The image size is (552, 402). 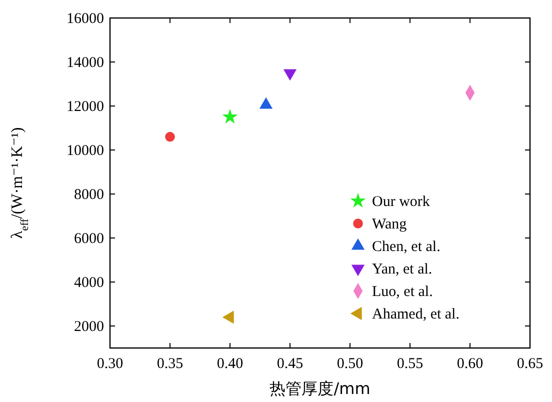 I want to click on legend-label: Wang, so click(x=390, y=224).